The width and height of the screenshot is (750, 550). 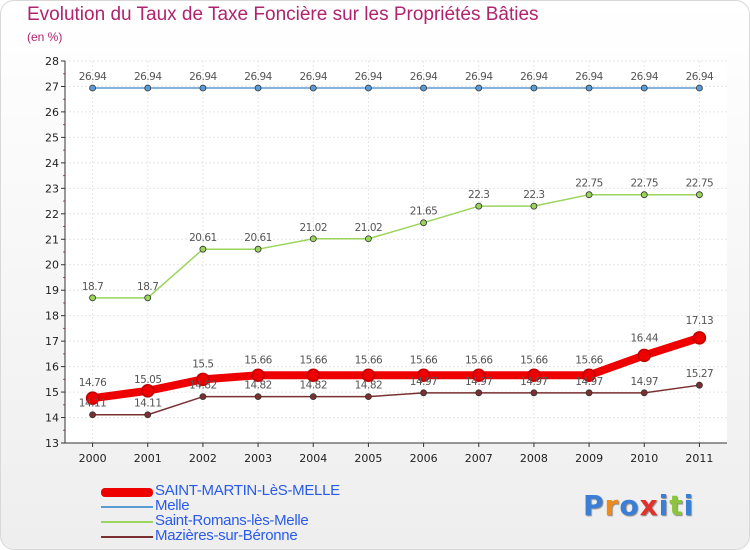 What do you see at coordinates (424, 458) in the screenshot?
I see `x-tick-label: 2006` at bounding box center [424, 458].